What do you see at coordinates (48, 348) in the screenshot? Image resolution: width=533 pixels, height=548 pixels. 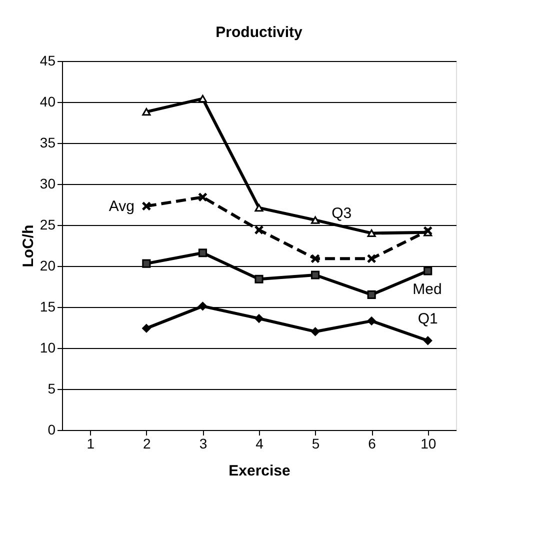 I see `y-tick-label: 10` at bounding box center [48, 348].